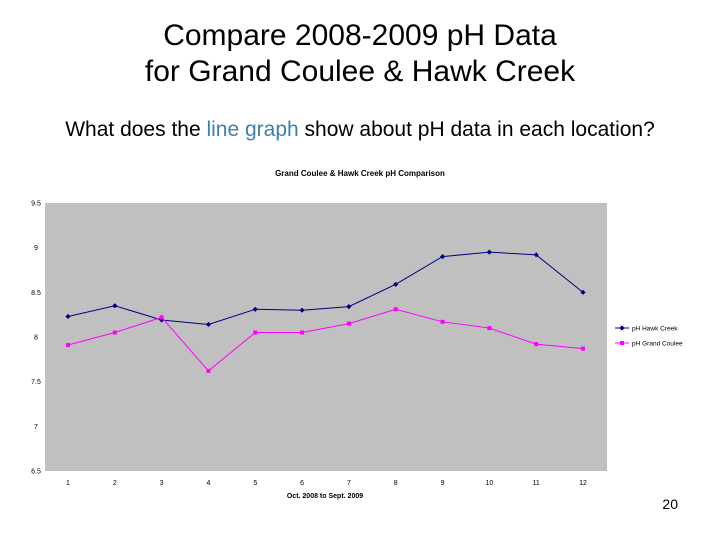 Image resolution: width=720 pixels, height=540 pixels. I want to click on x-tick-label: 9, so click(443, 483).